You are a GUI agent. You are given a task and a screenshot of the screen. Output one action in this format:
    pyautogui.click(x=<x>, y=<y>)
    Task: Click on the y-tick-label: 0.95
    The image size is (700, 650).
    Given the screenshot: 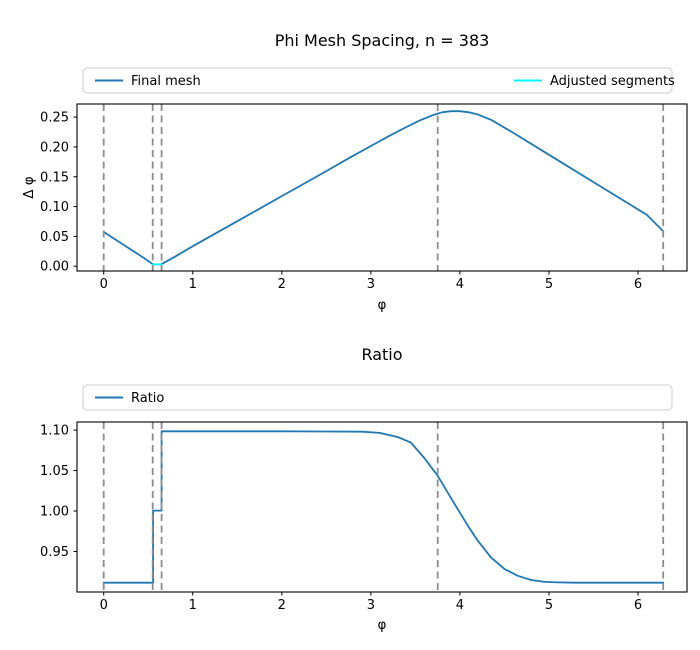 What is the action you would take?
    pyautogui.click(x=54, y=552)
    